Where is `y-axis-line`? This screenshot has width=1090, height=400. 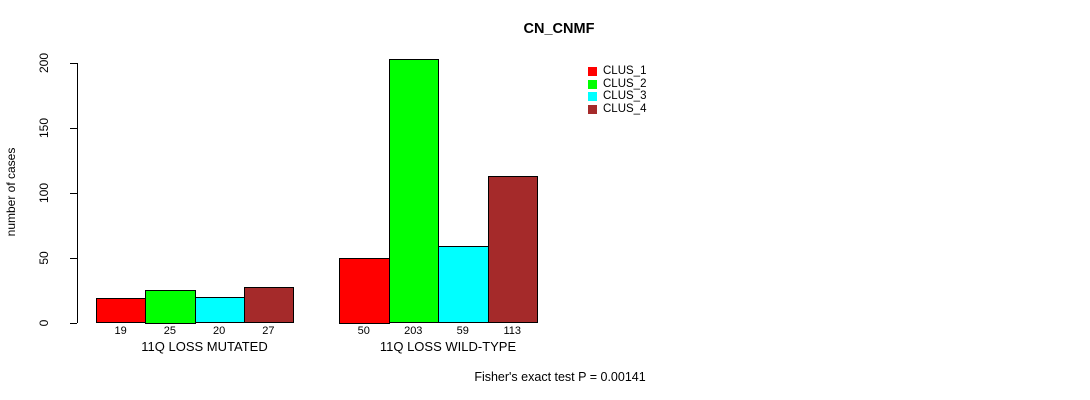 y-axis-line is located at coordinates (77, 193).